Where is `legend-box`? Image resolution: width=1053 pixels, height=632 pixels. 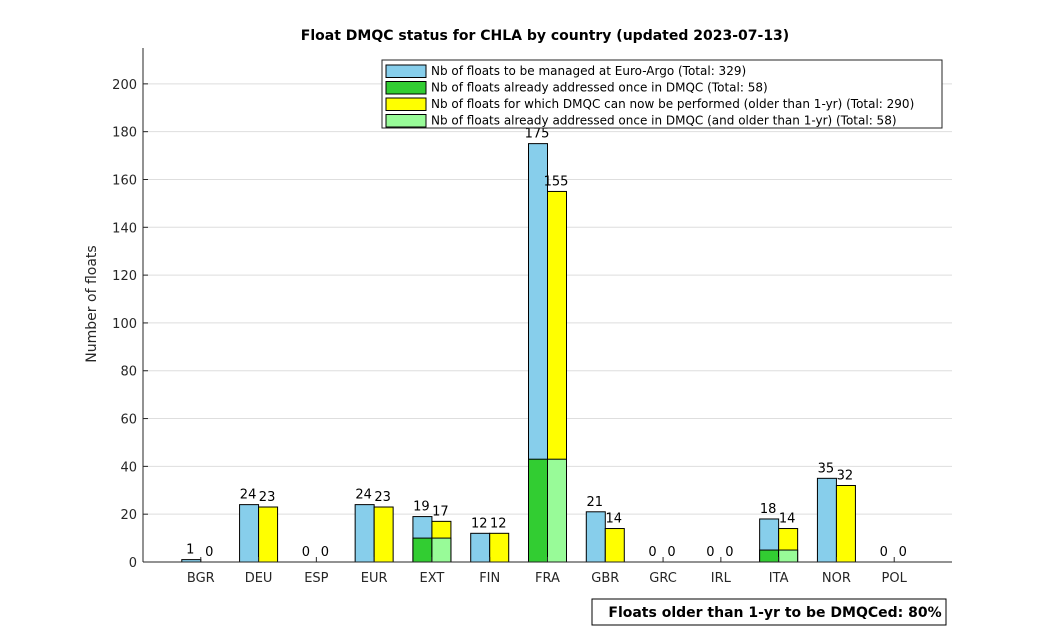 legend-box is located at coordinates (662, 94).